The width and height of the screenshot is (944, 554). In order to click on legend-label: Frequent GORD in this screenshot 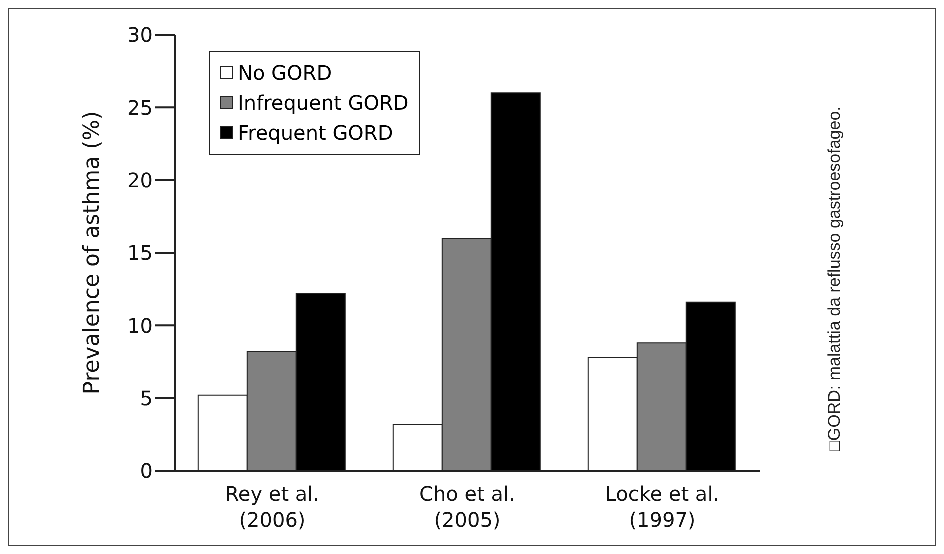, I will do `click(316, 133)`.